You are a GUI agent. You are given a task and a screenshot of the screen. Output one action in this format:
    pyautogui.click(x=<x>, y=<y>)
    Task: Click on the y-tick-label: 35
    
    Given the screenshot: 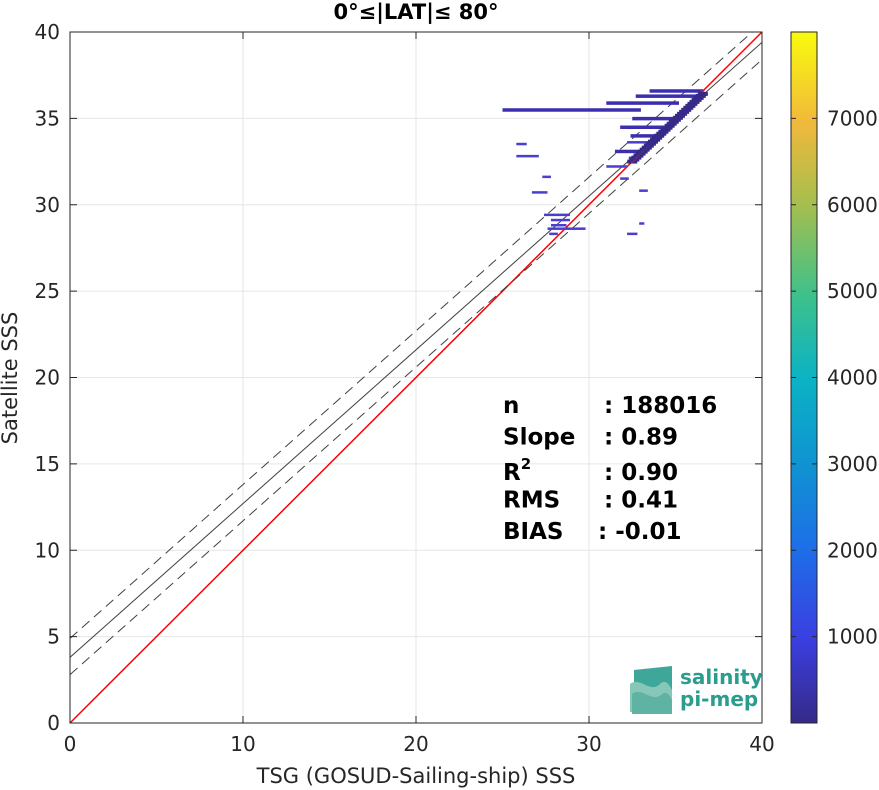 What is the action you would take?
    pyautogui.click(x=47, y=118)
    